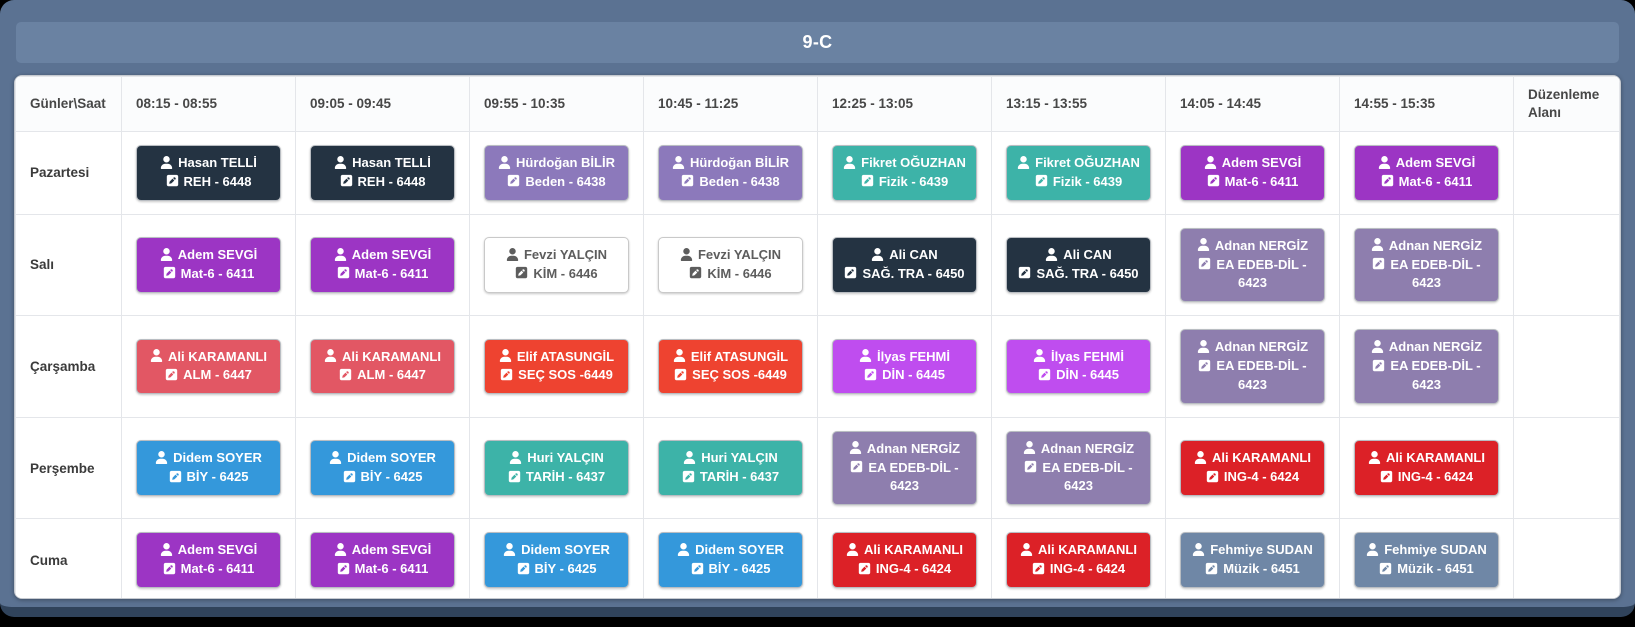  I want to click on teacher-name: Hürdoğan BİLİR, so click(730, 163).